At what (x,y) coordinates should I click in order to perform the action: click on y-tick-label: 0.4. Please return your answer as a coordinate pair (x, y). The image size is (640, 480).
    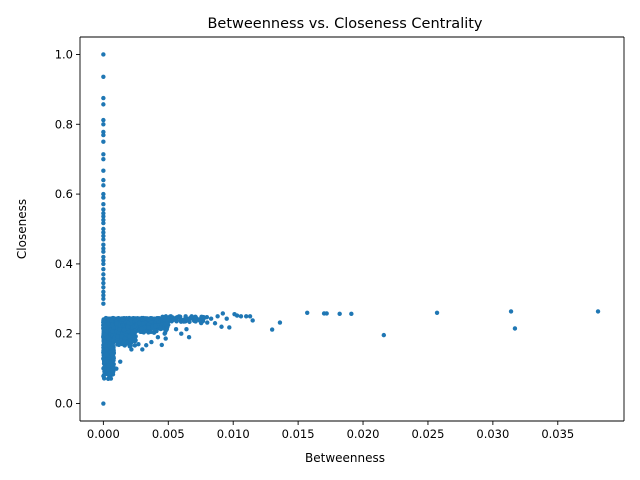
    Looking at the image, I should click on (64, 264).